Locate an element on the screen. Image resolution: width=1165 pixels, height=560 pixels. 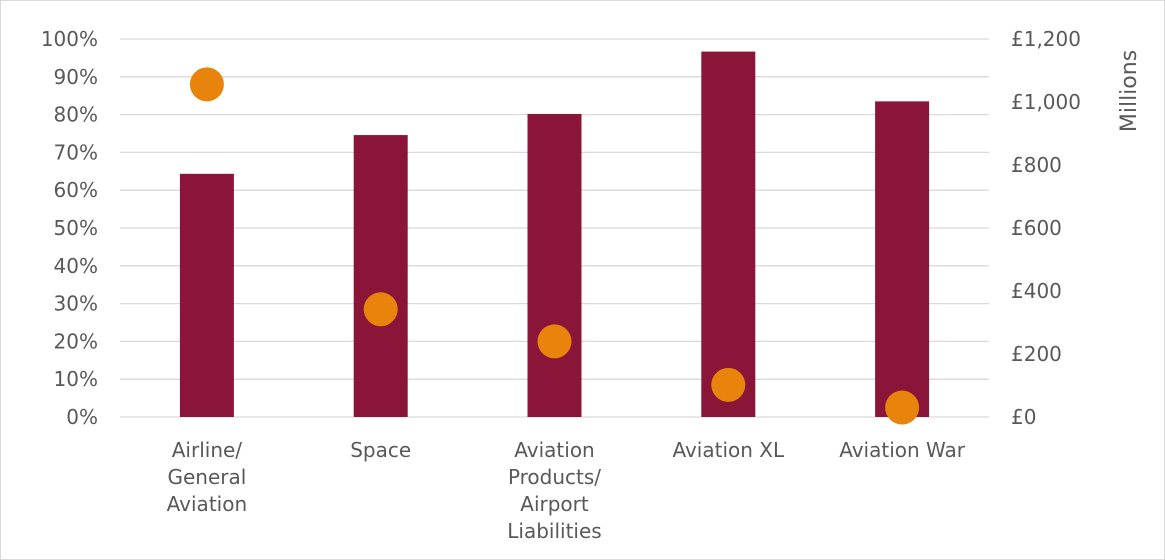
left-tick-label: 60% is located at coordinates (76, 190).